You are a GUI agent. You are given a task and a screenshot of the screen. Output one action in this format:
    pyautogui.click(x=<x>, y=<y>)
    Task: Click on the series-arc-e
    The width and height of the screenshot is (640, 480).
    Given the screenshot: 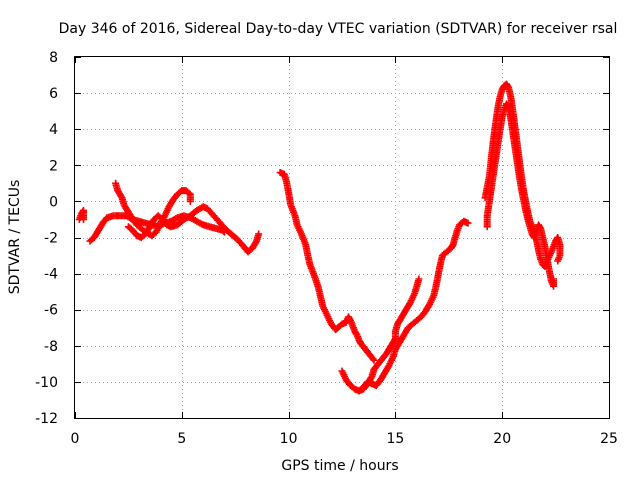 What is the action you would take?
    pyautogui.click(x=327, y=266)
    